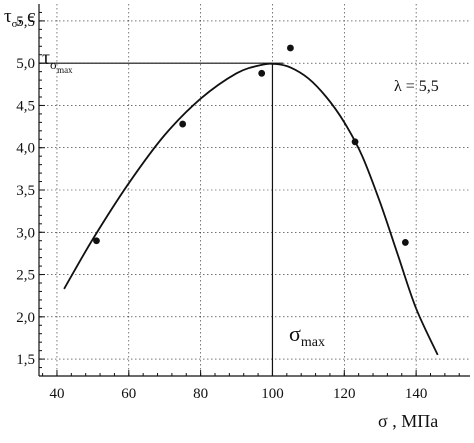 The height and width of the screenshot is (443, 474). I want to click on x-tick-label: 40, so click(56, 394).